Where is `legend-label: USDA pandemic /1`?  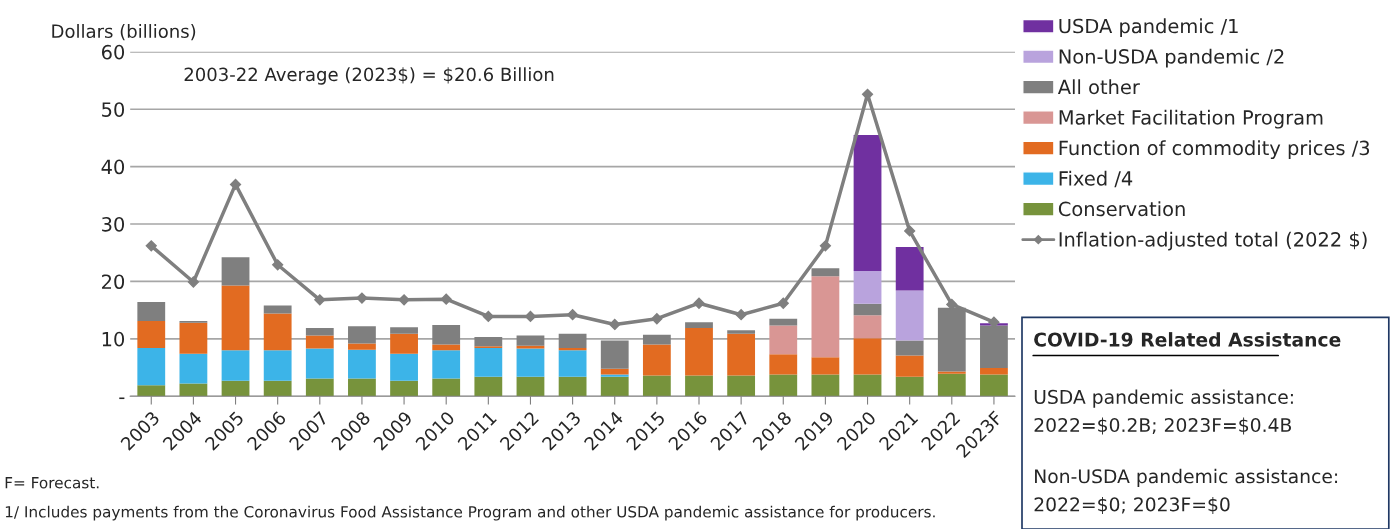
legend-label: USDA pandemic /1 is located at coordinates (1148, 28).